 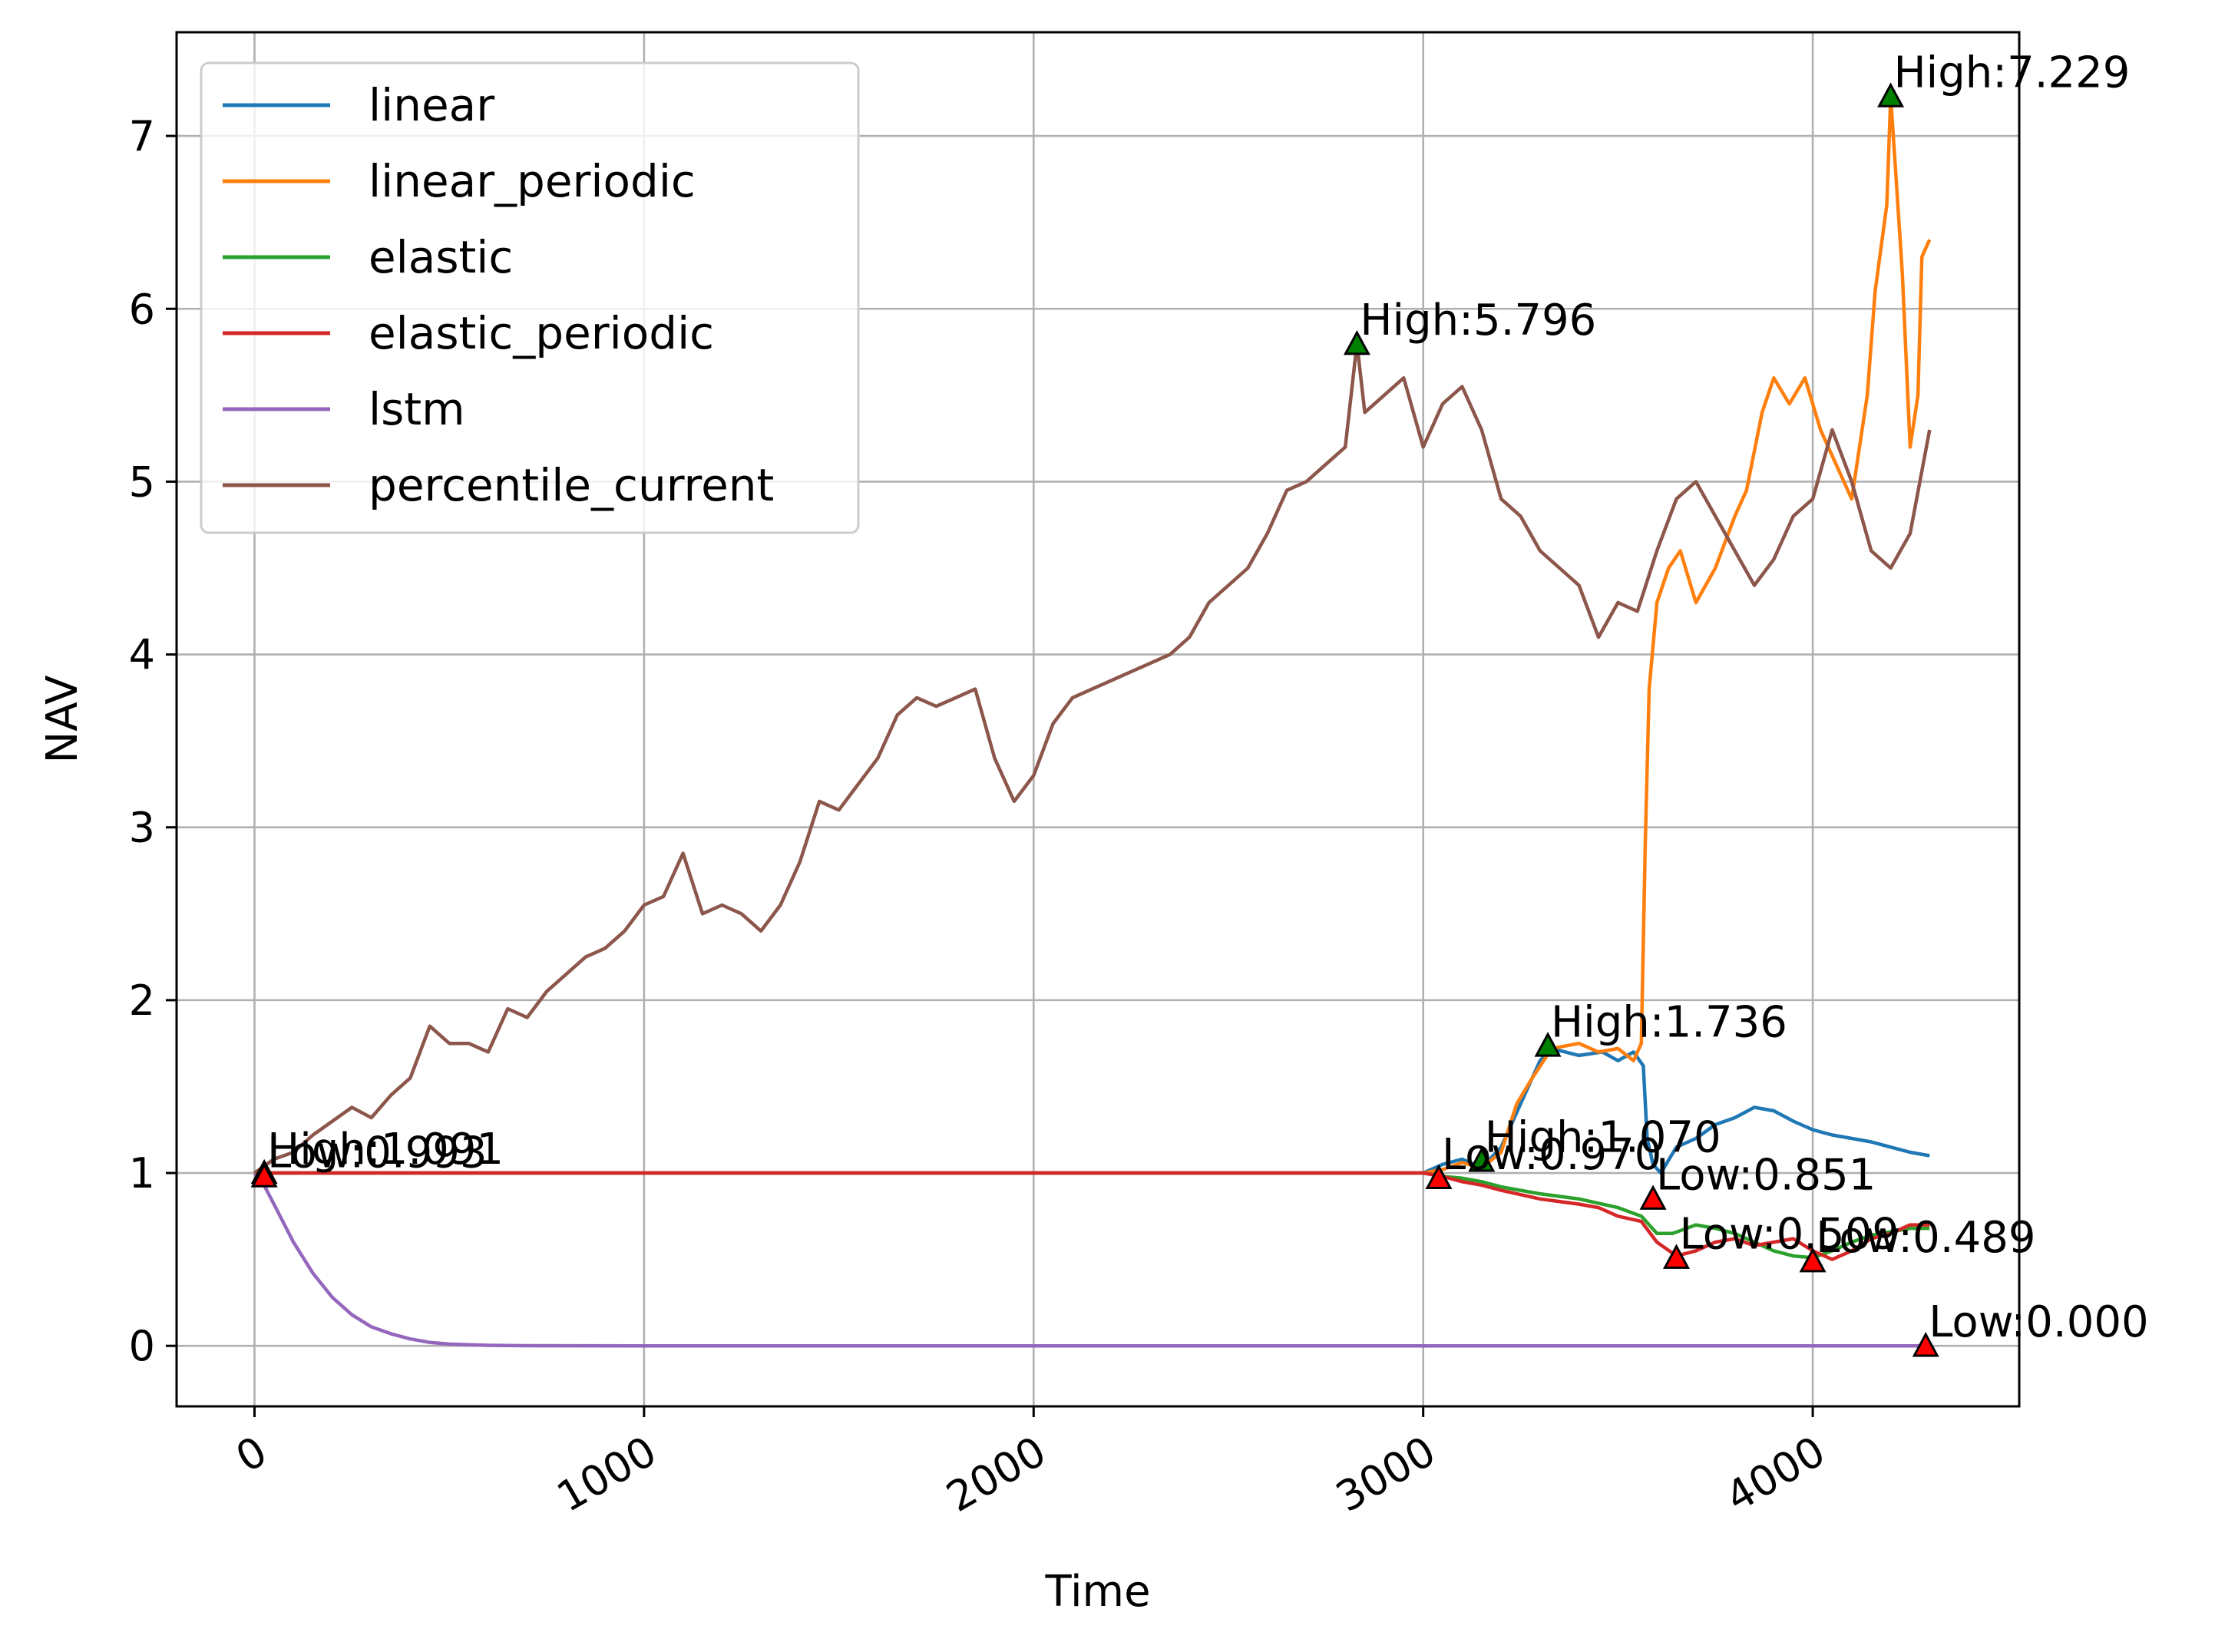 I want to click on annotation-label: Low:0.509, so click(x=1789, y=1235).